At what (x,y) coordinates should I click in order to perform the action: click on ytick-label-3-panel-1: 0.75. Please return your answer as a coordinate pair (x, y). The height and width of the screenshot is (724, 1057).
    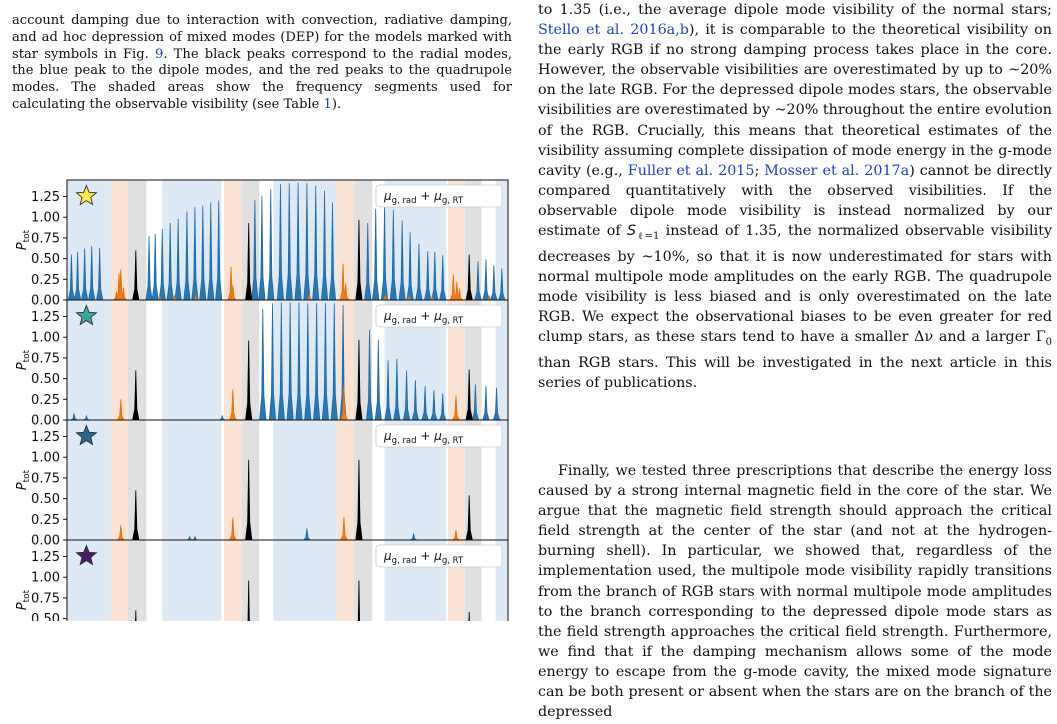
    Looking at the image, I should click on (45, 238).